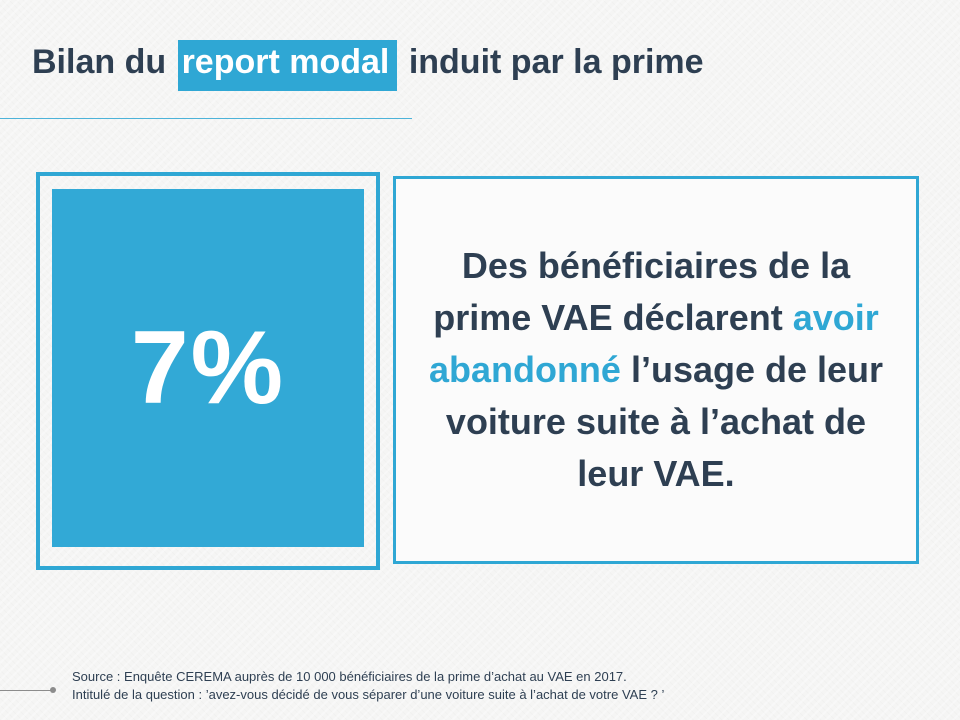  What do you see at coordinates (551, 62) in the screenshot?
I see `title-text-after: induit par la prime` at bounding box center [551, 62].